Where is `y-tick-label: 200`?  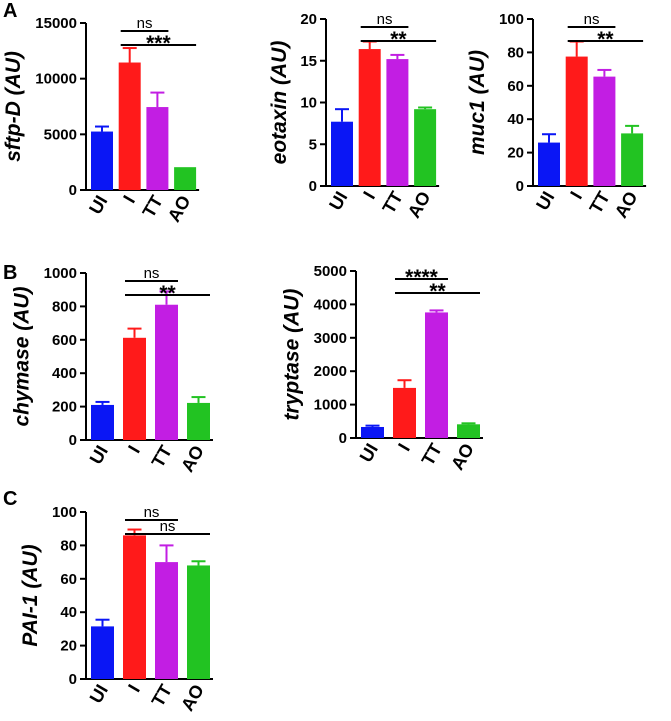
y-tick-label: 200 is located at coordinates (64, 407).